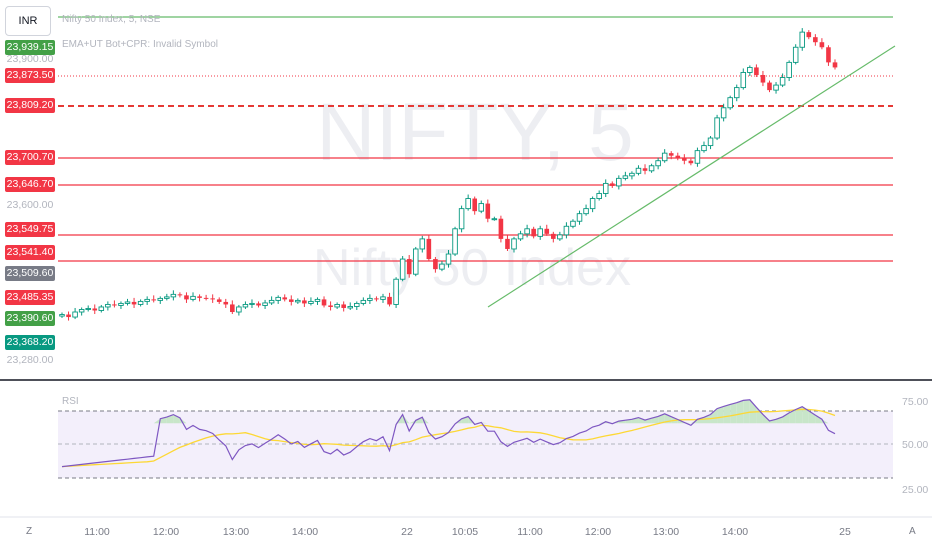  Describe the element at coordinates (30, 360) in the screenshot. I see `price-tick: 23,280.00` at that location.